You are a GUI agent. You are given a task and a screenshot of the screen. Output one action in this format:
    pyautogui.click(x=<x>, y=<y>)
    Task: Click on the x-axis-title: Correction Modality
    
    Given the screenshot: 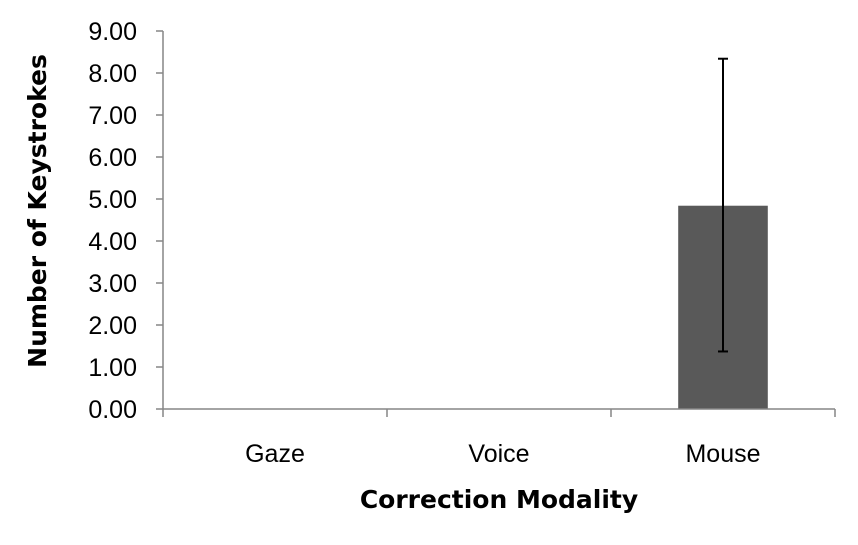 What is the action you would take?
    pyautogui.click(x=499, y=499)
    